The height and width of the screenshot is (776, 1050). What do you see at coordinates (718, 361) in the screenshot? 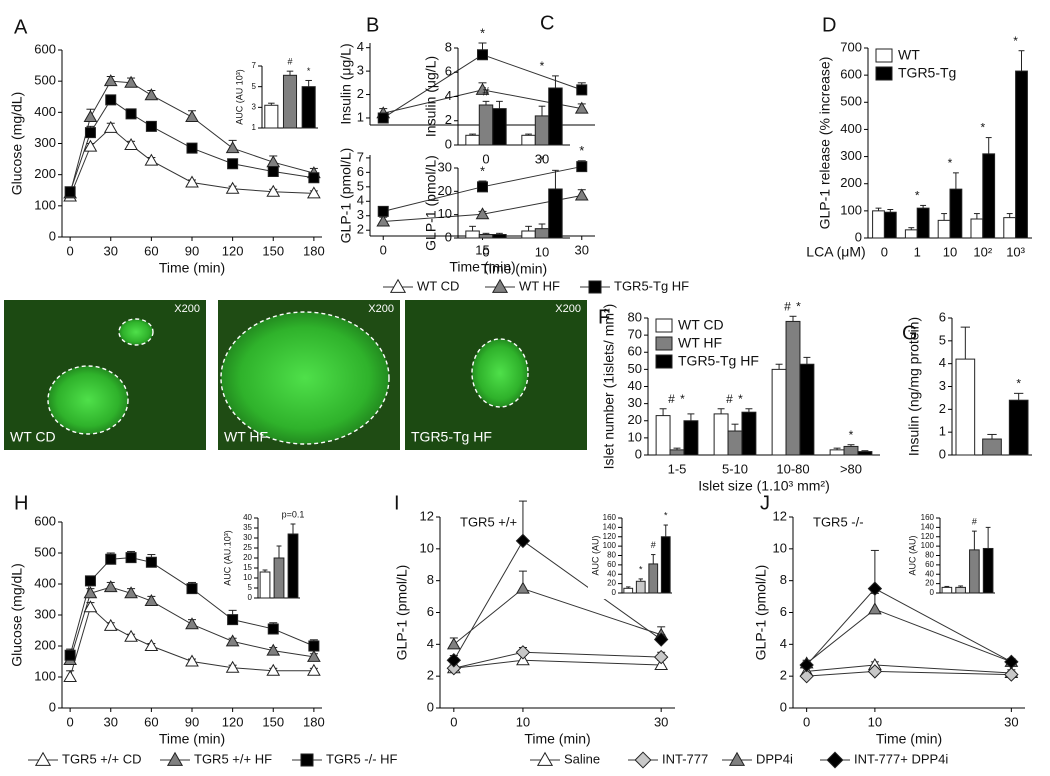
I see `legend-label: TGR5-Tg HF` at bounding box center [718, 361].